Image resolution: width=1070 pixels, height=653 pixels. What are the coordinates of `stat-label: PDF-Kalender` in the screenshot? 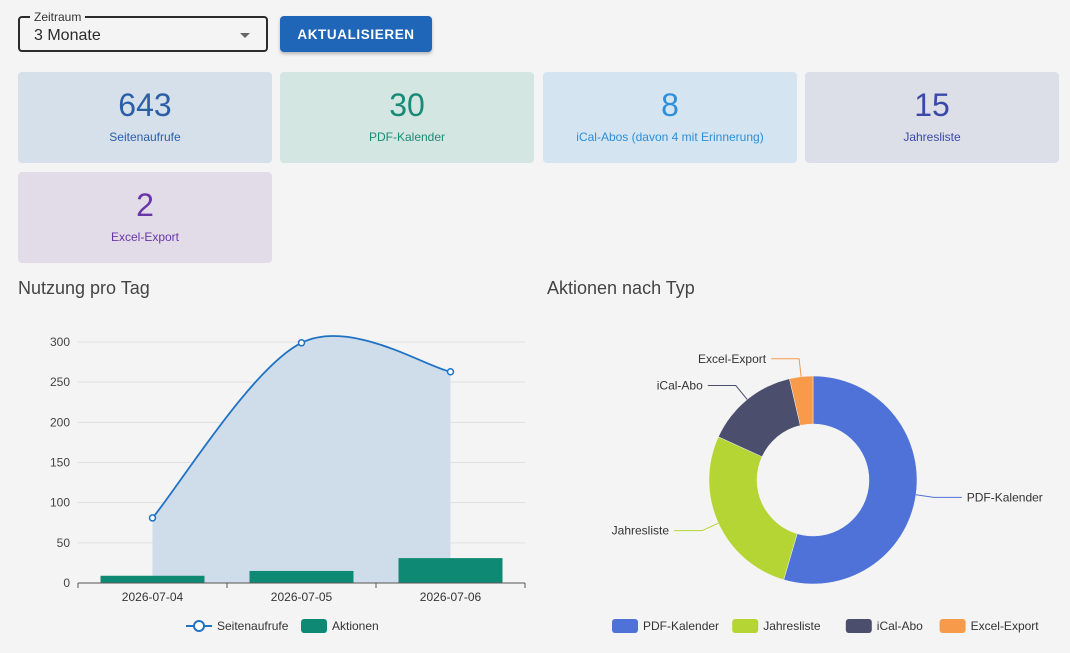 It's located at (407, 137).